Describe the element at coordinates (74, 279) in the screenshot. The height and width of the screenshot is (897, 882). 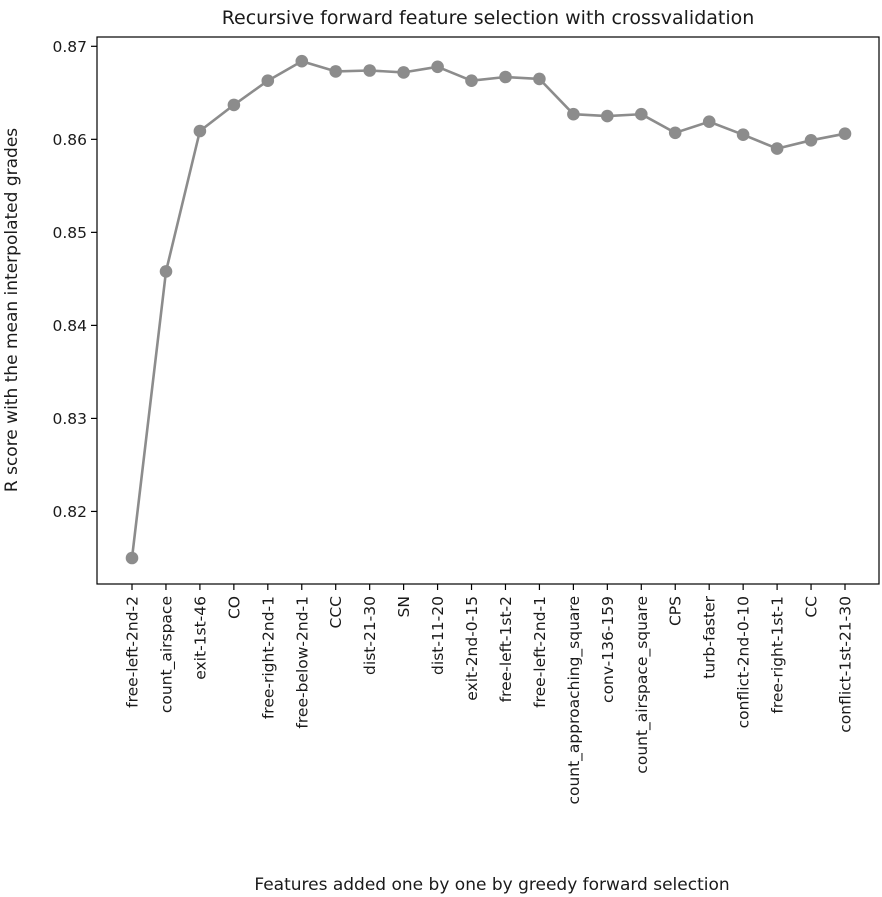
I see `y-axis-ticks: 0.82 0.83 0.84 0.85 0.86 0.87` at that location.